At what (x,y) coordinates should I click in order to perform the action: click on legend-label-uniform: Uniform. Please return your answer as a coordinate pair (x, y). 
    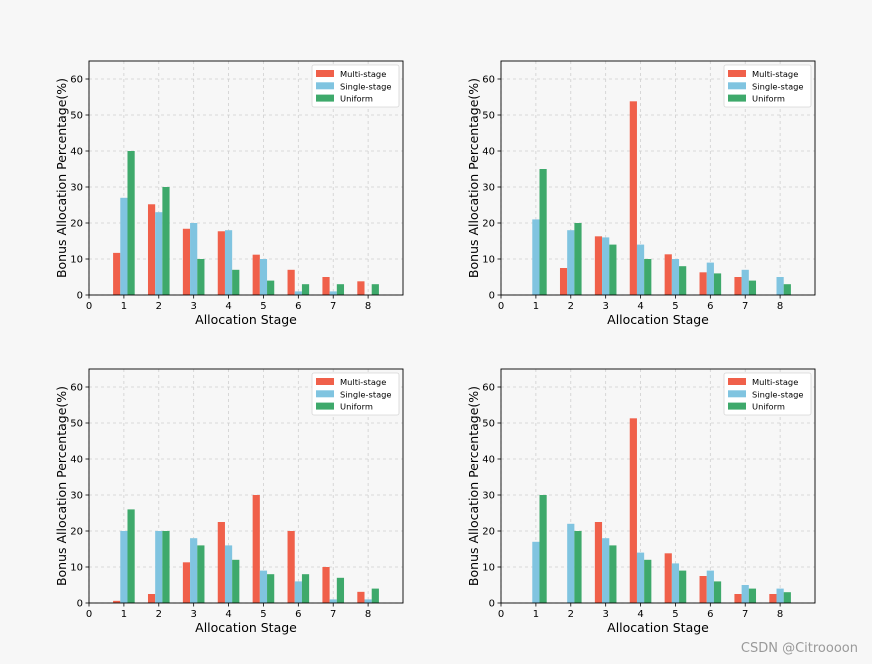
    Looking at the image, I should click on (356, 407).